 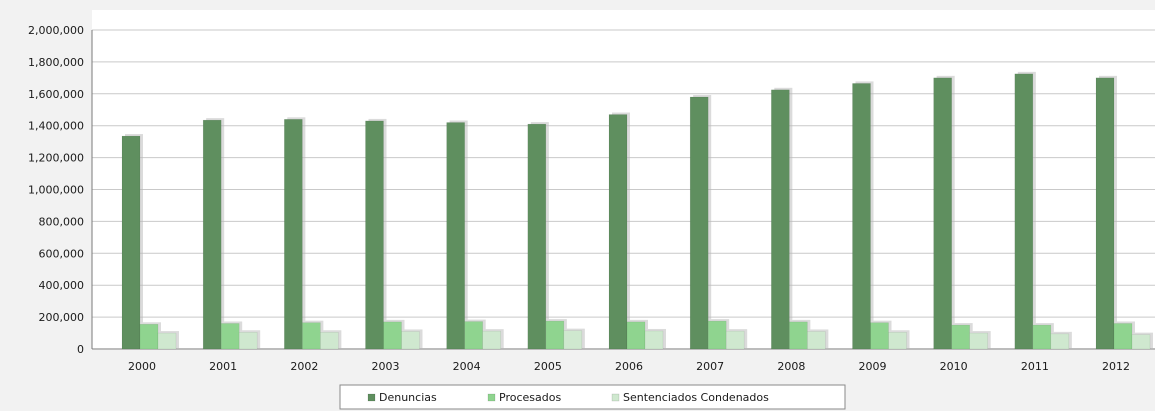 I want to click on x-tick-label: 2000, so click(x=142, y=366).